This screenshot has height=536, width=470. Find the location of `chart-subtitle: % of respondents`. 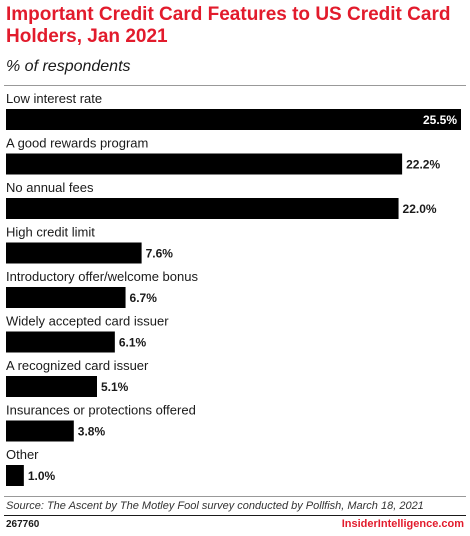

chart-subtitle: % of respondents is located at coordinates (68, 66).